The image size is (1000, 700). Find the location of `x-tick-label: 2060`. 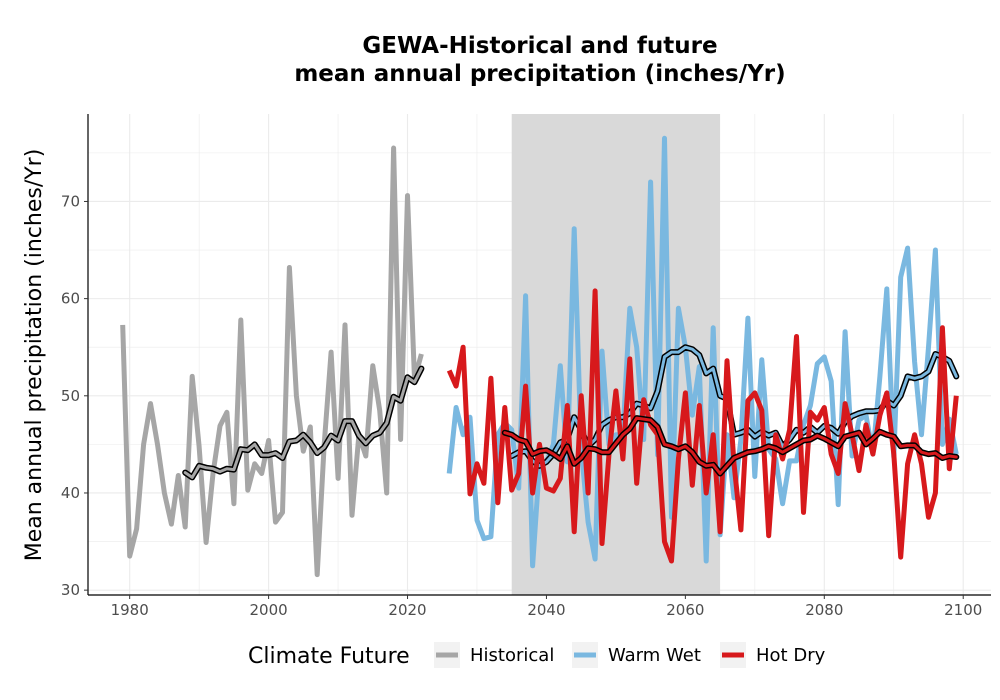

x-tick-label: 2060 is located at coordinates (685, 610).